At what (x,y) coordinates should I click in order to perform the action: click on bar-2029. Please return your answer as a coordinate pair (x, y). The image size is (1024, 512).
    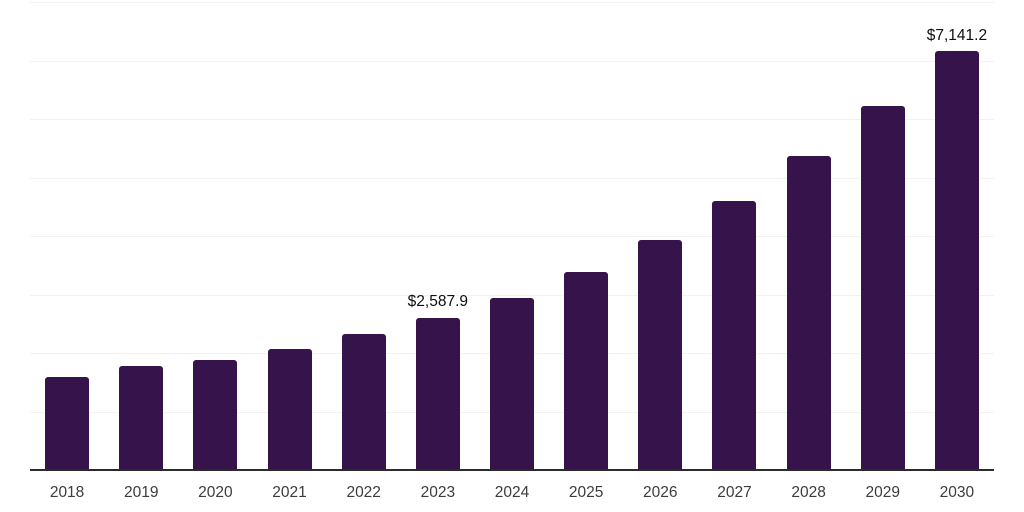
    Looking at the image, I should click on (882, 287).